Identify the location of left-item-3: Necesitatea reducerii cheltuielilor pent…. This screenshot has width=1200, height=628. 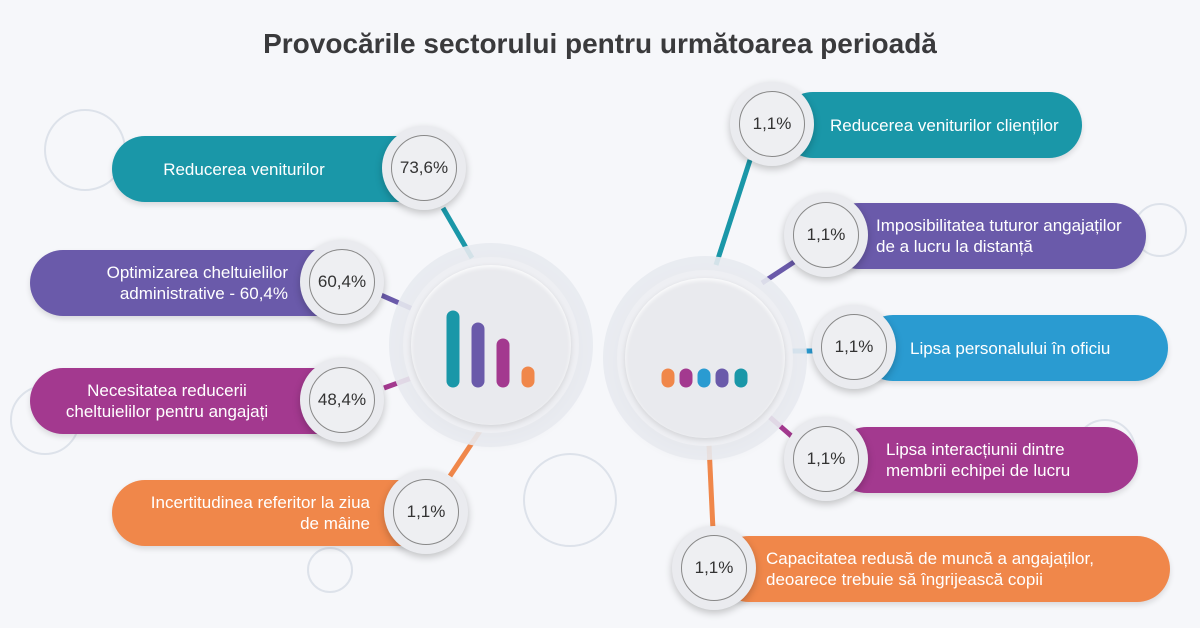
(190, 401).